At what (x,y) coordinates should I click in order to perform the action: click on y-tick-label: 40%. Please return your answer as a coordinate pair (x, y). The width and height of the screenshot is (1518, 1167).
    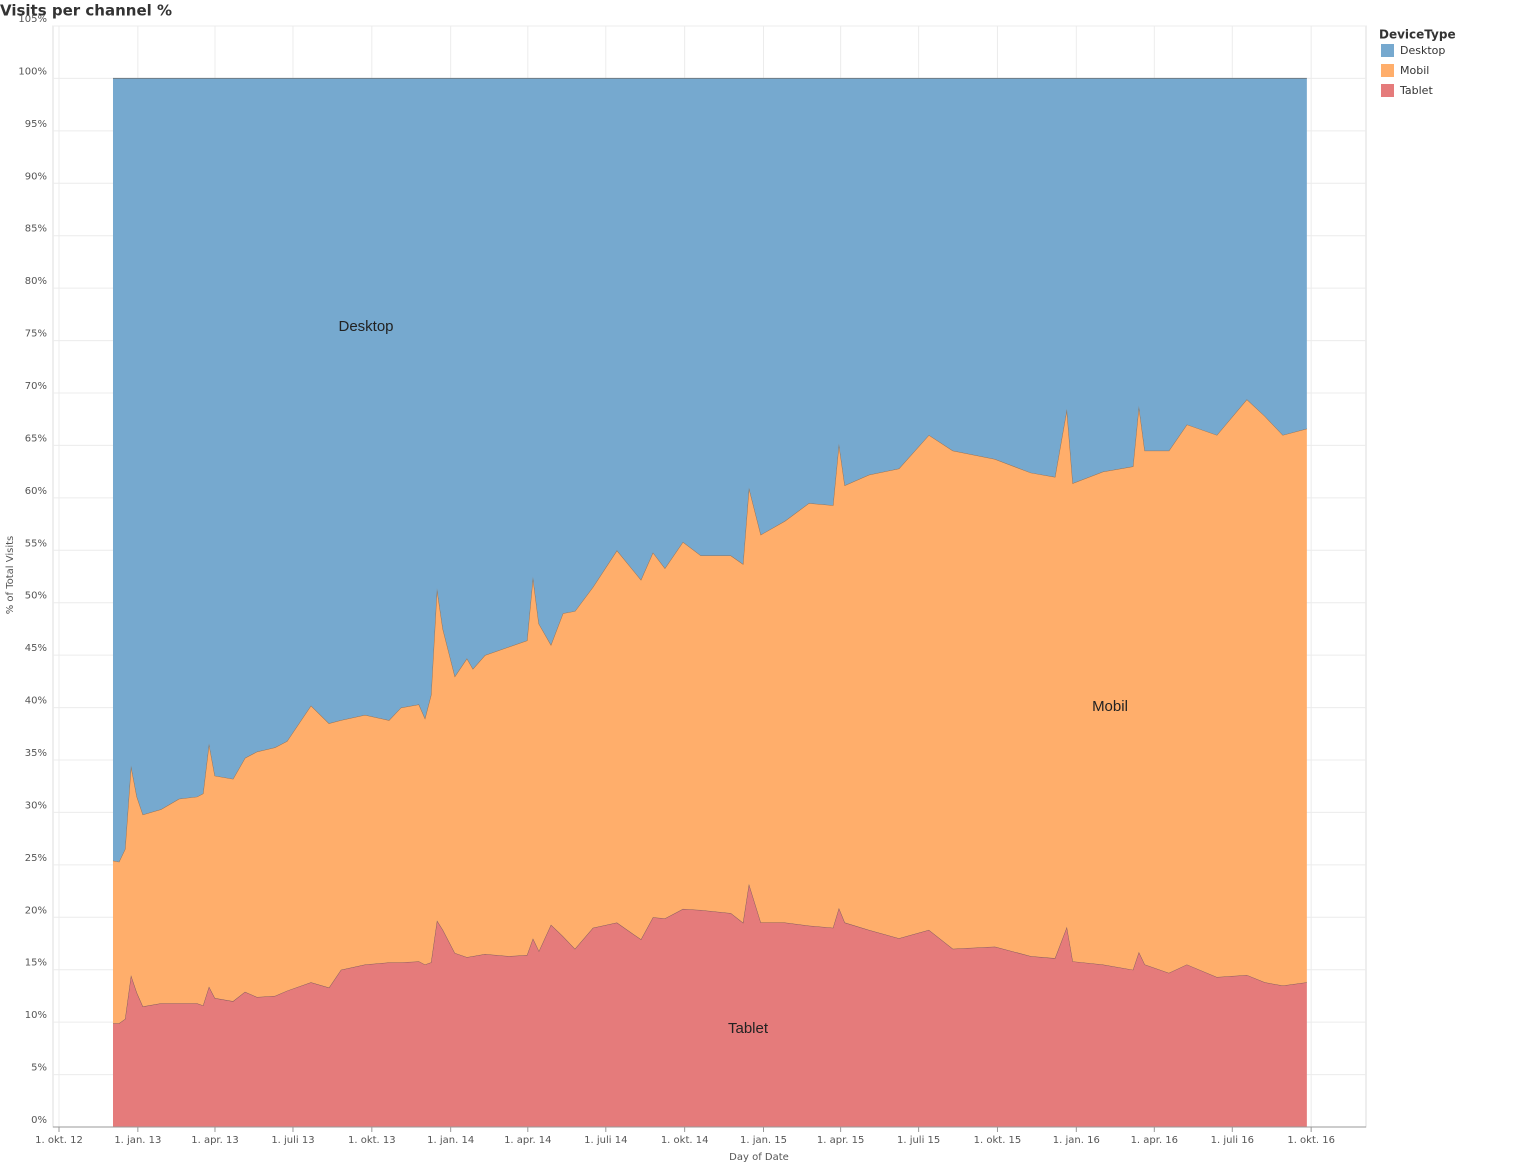
    Looking at the image, I should click on (36, 701).